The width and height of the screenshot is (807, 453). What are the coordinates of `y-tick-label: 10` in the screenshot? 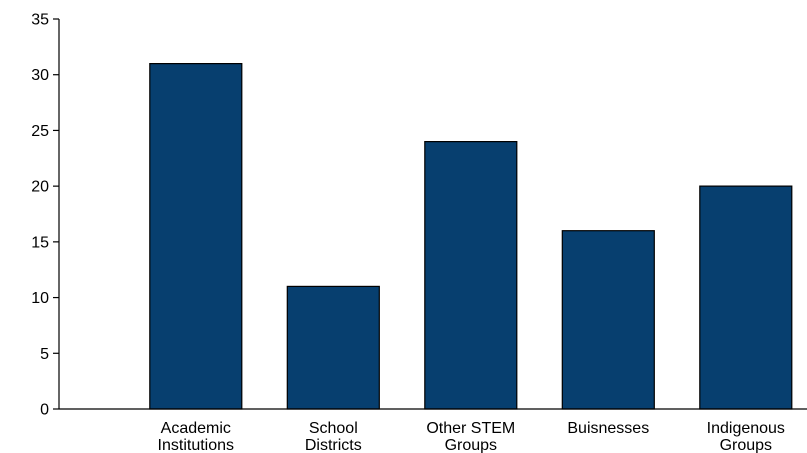 It's located at (40, 298).